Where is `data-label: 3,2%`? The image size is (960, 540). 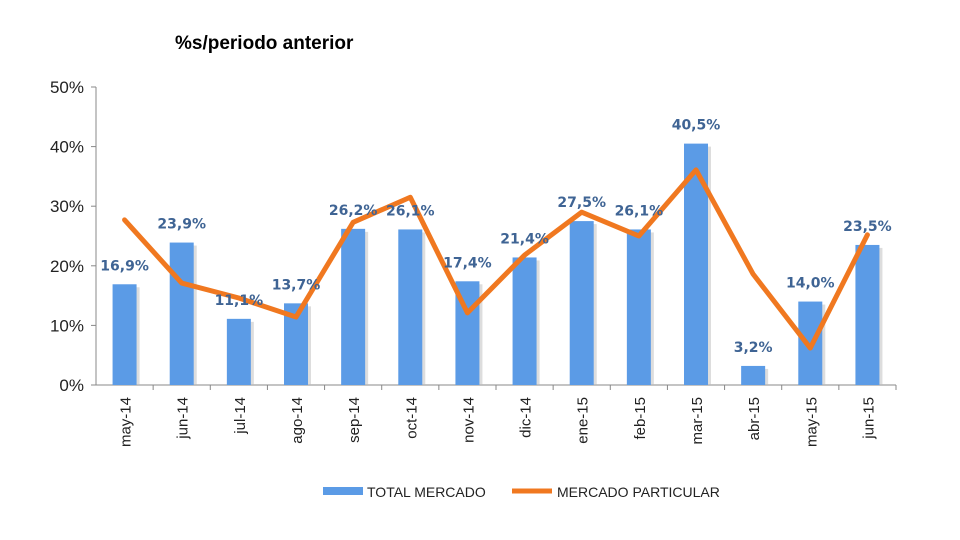 data-label: 3,2% is located at coordinates (753, 348).